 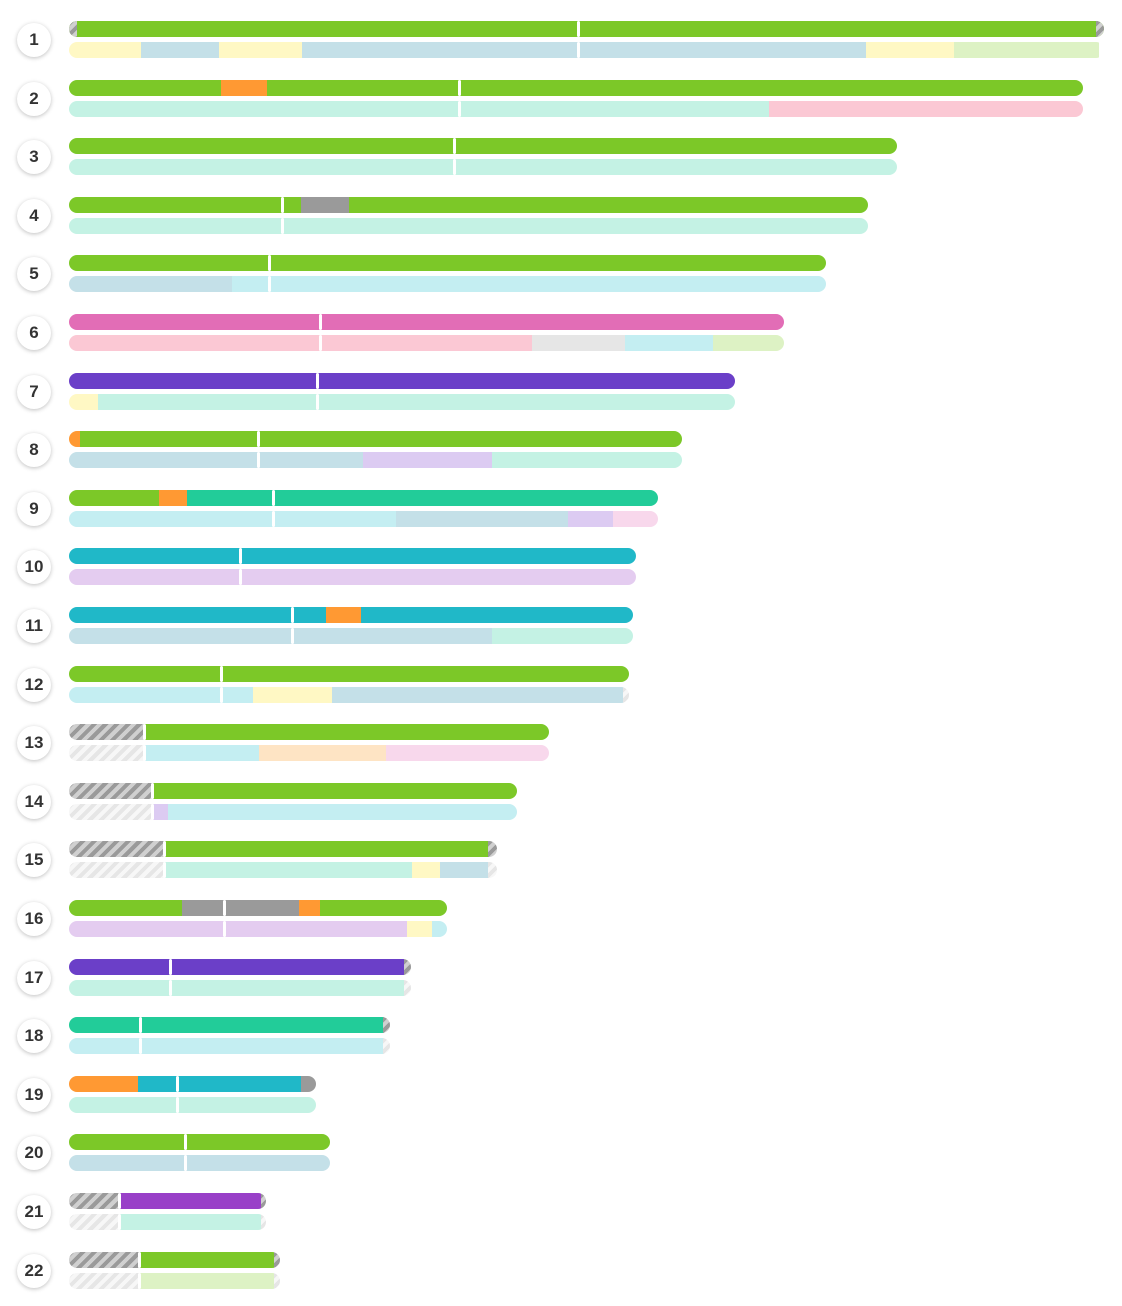 What do you see at coordinates (561, 627) in the screenshot?
I see `chromosome-row: 11` at bounding box center [561, 627].